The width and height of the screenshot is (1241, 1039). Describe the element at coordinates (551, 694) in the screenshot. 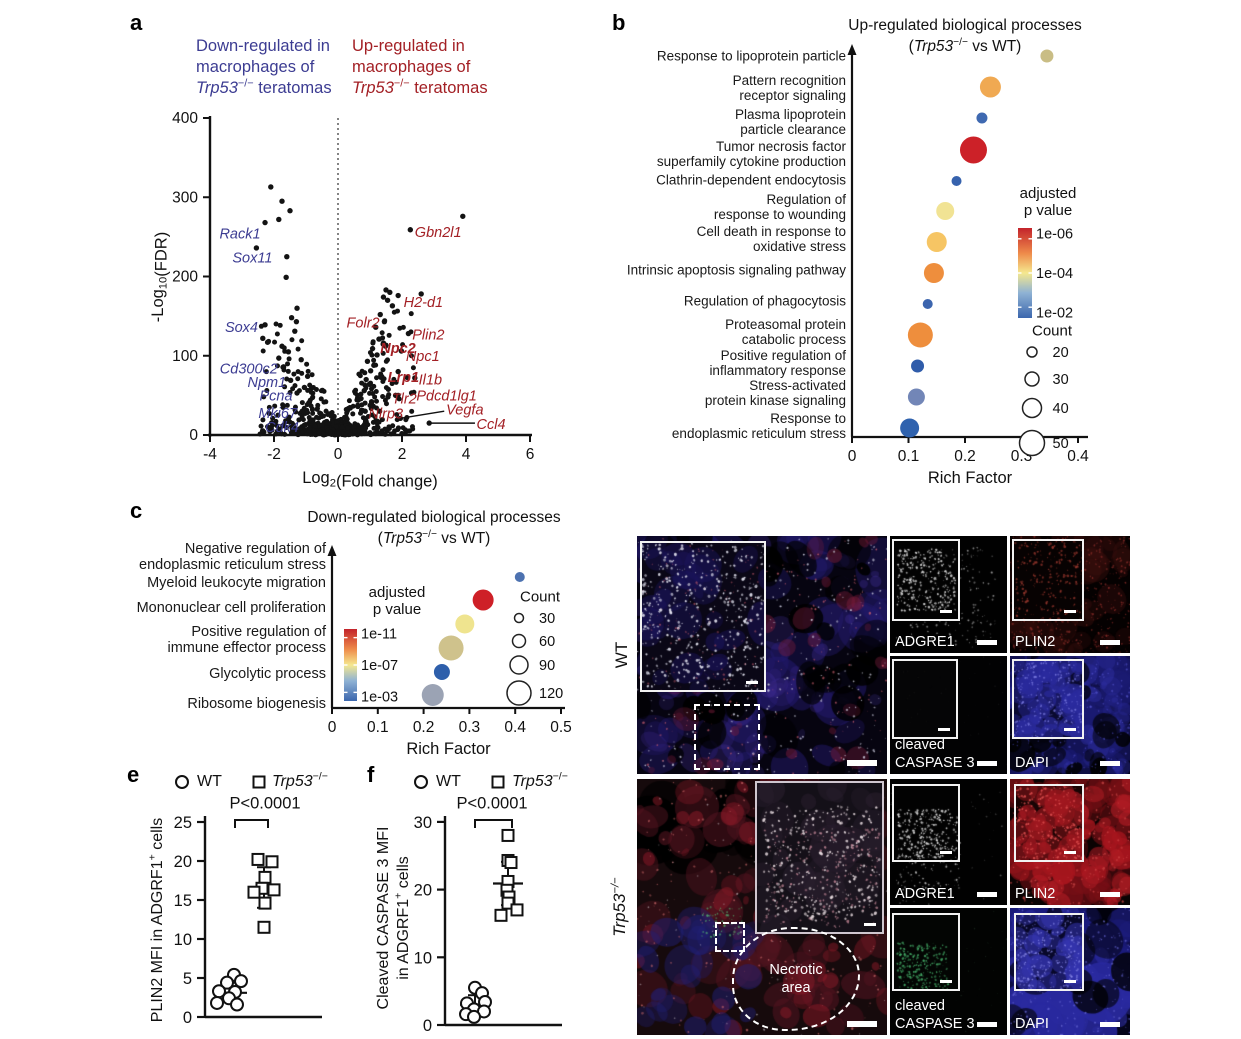

I see `svg-text: 120` at that location.